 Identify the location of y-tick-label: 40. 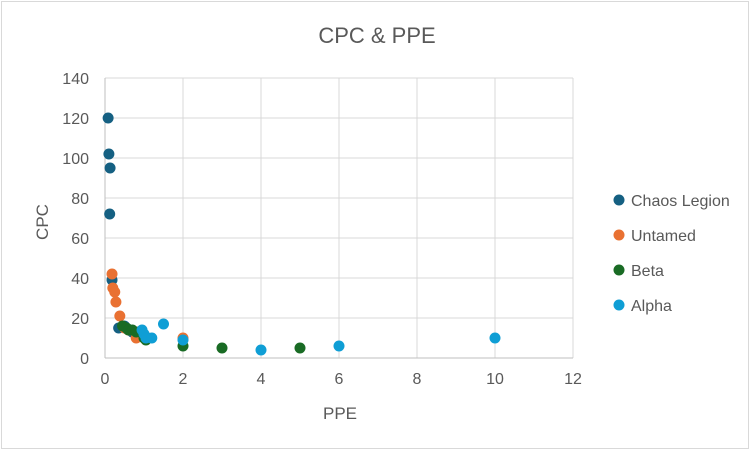
(80, 279).